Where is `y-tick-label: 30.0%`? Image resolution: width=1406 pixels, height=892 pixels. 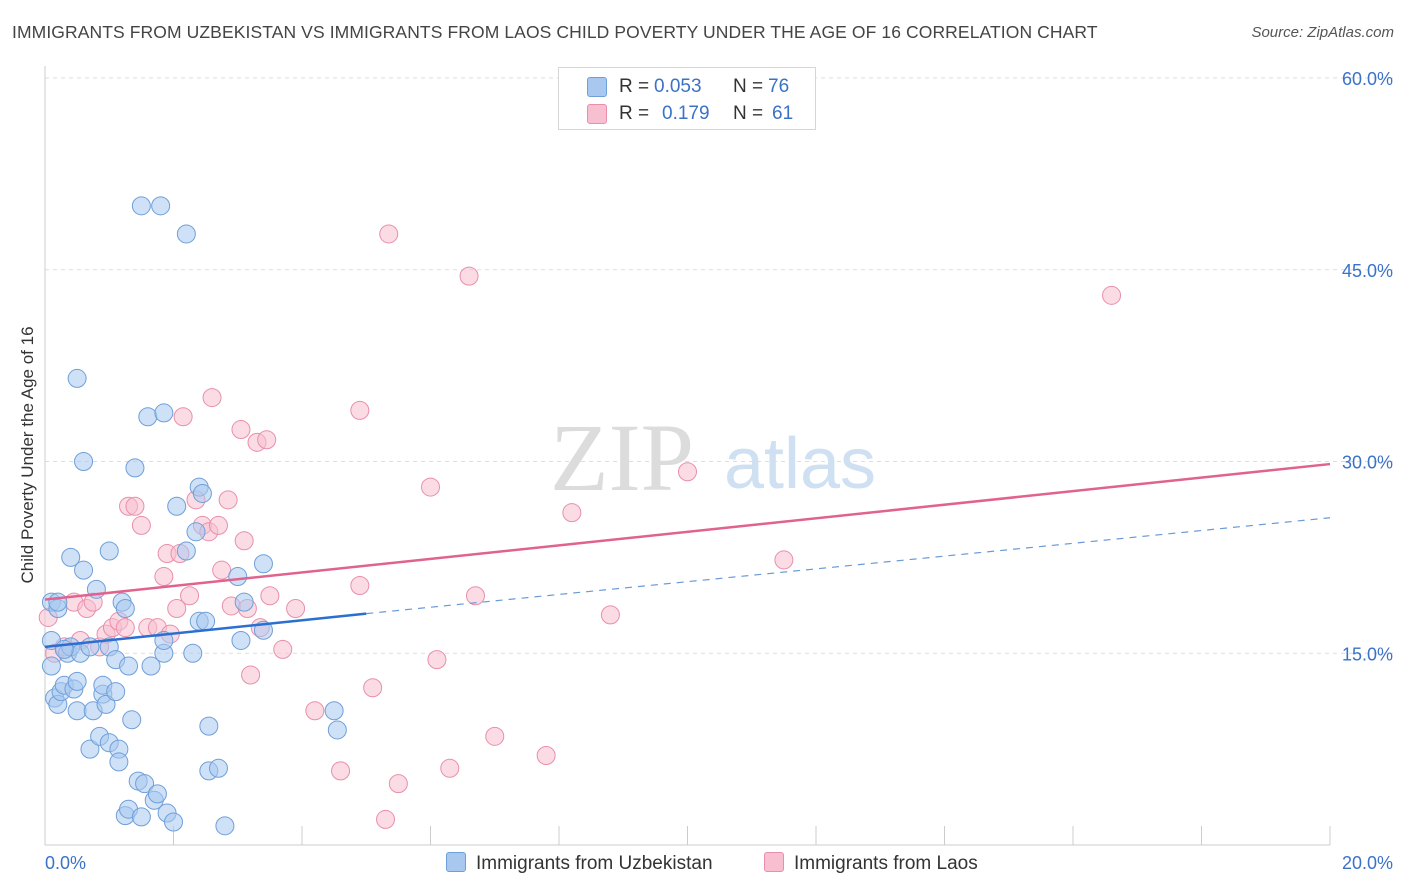 y-tick-label: 30.0% is located at coordinates (1367, 463).